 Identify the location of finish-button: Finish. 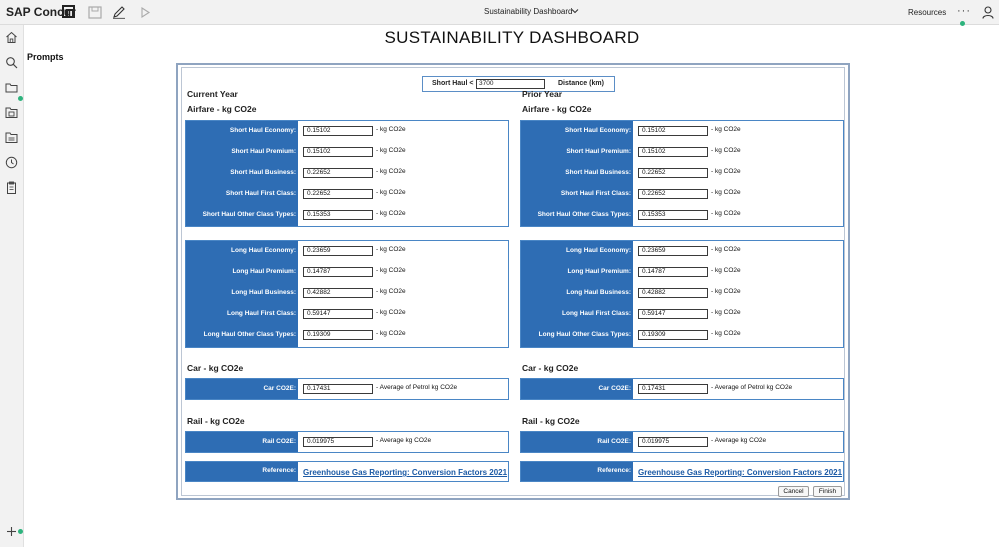
(827, 491).